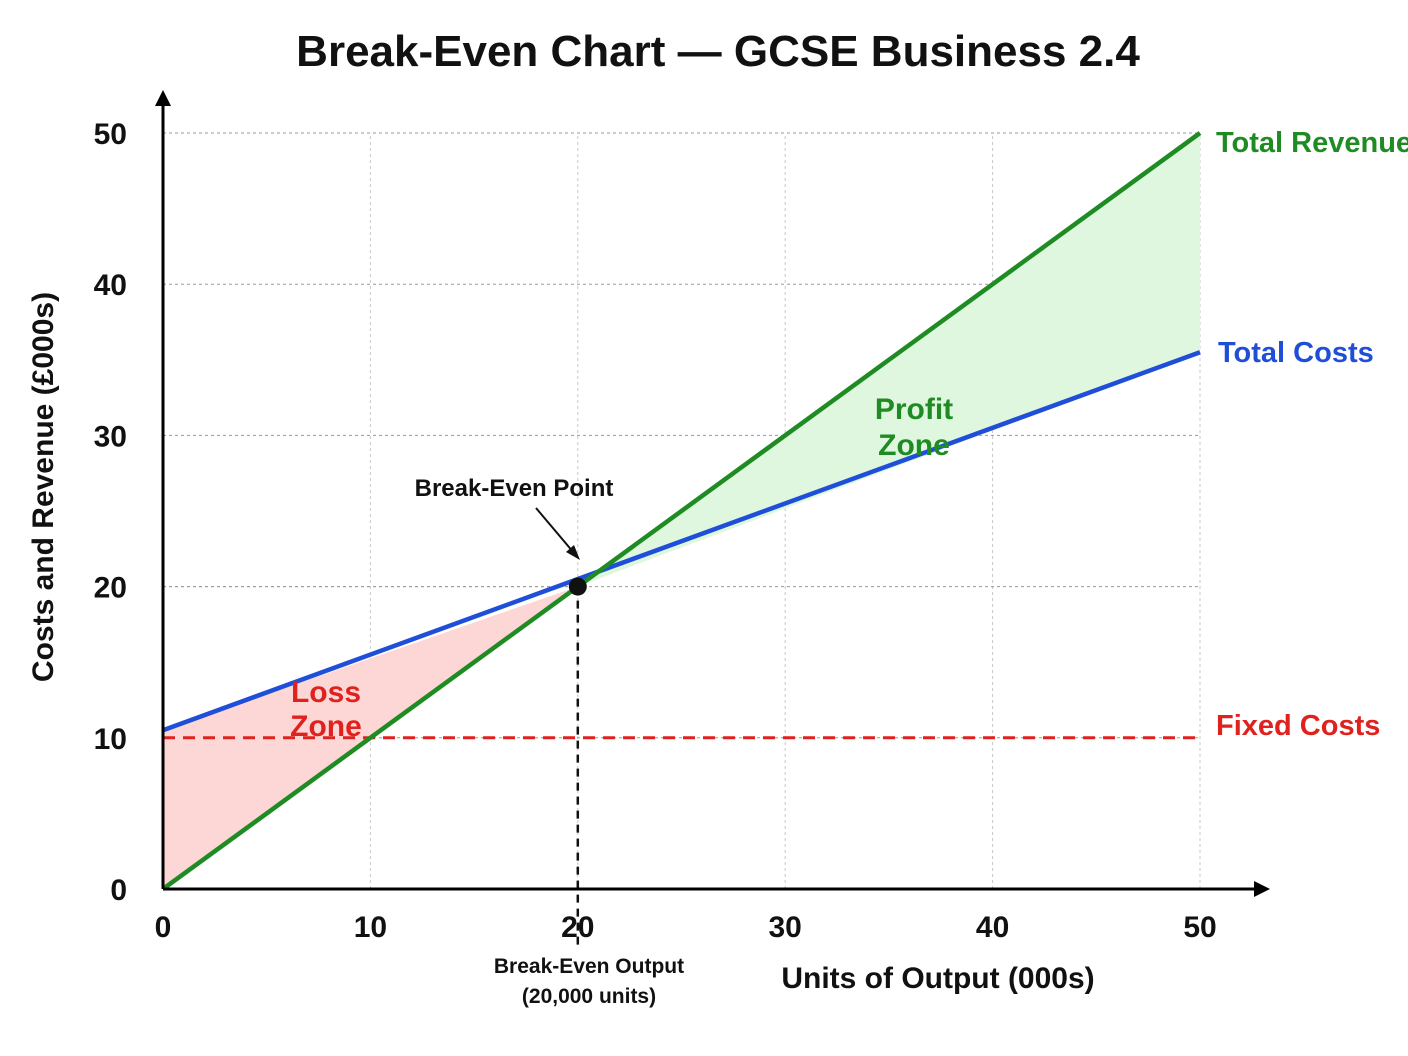  I want to click on series-label-fixed-costs: Fixed Costs, so click(1298, 726).